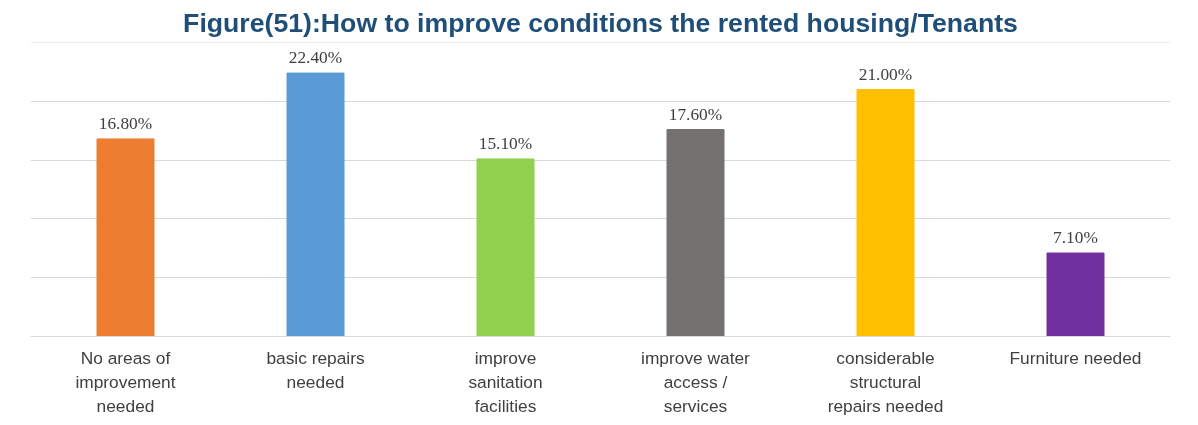  What do you see at coordinates (885, 381) in the screenshot?
I see `x-tick-label: considerable structural repairs needed` at bounding box center [885, 381].